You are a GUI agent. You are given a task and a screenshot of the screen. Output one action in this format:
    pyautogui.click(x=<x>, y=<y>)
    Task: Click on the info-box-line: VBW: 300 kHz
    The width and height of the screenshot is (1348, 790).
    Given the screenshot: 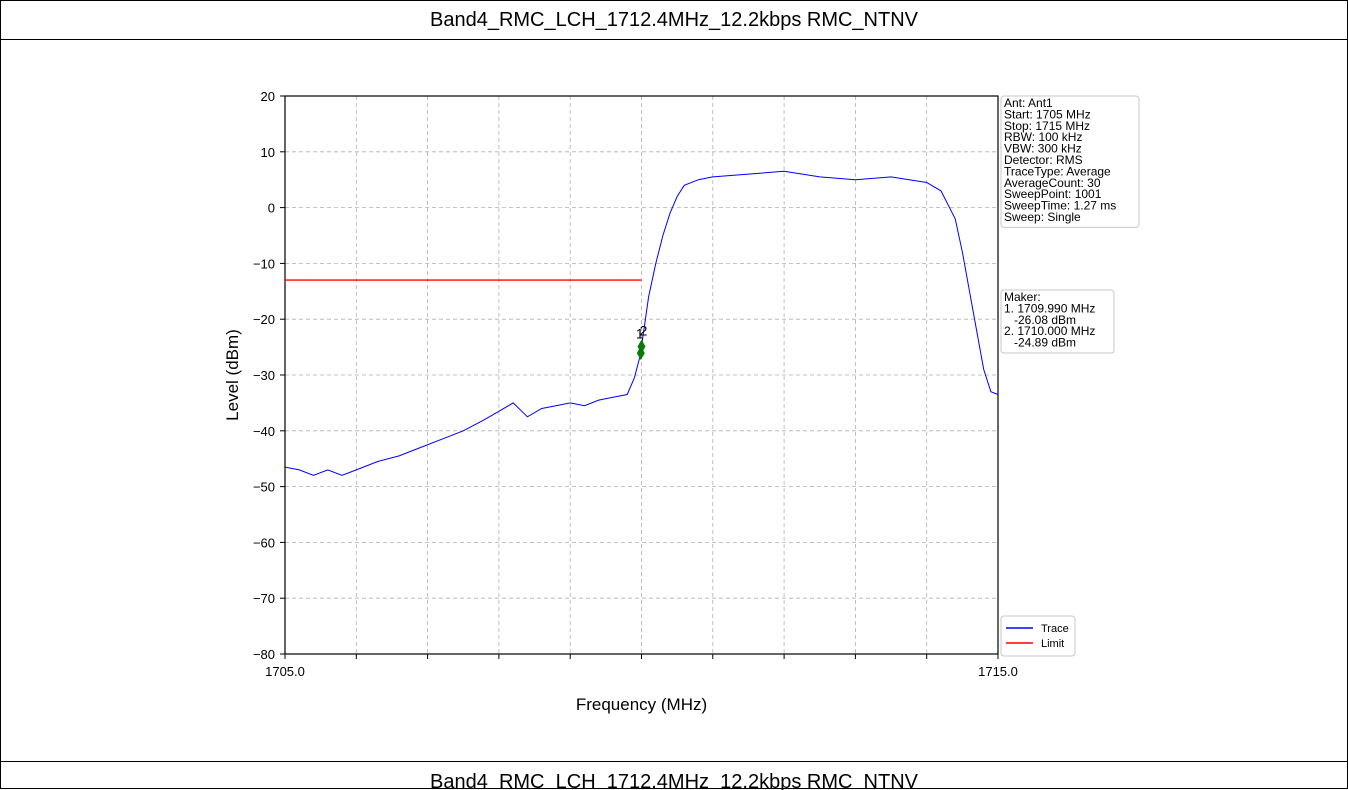 What is the action you would take?
    pyautogui.click(x=1043, y=149)
    